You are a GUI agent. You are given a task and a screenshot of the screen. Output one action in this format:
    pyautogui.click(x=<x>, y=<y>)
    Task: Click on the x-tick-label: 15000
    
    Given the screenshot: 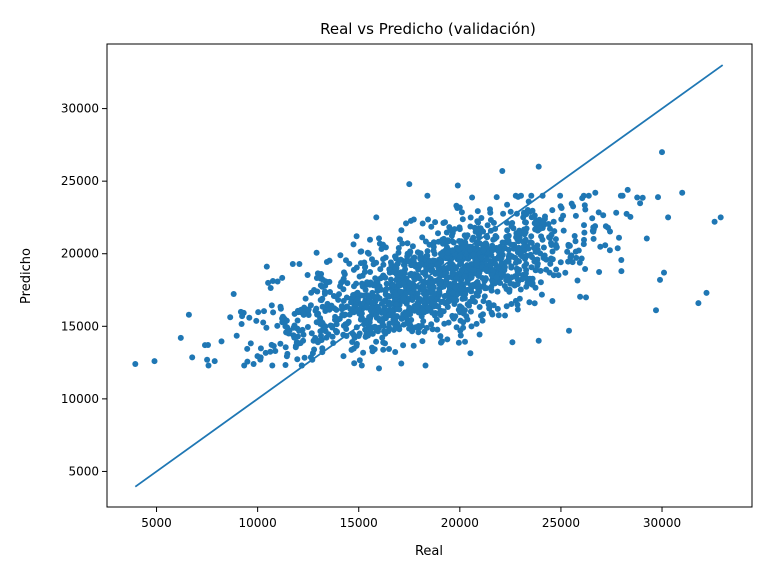 What is the action you would take?
    pyautogui.click(x=359, y=523)
    